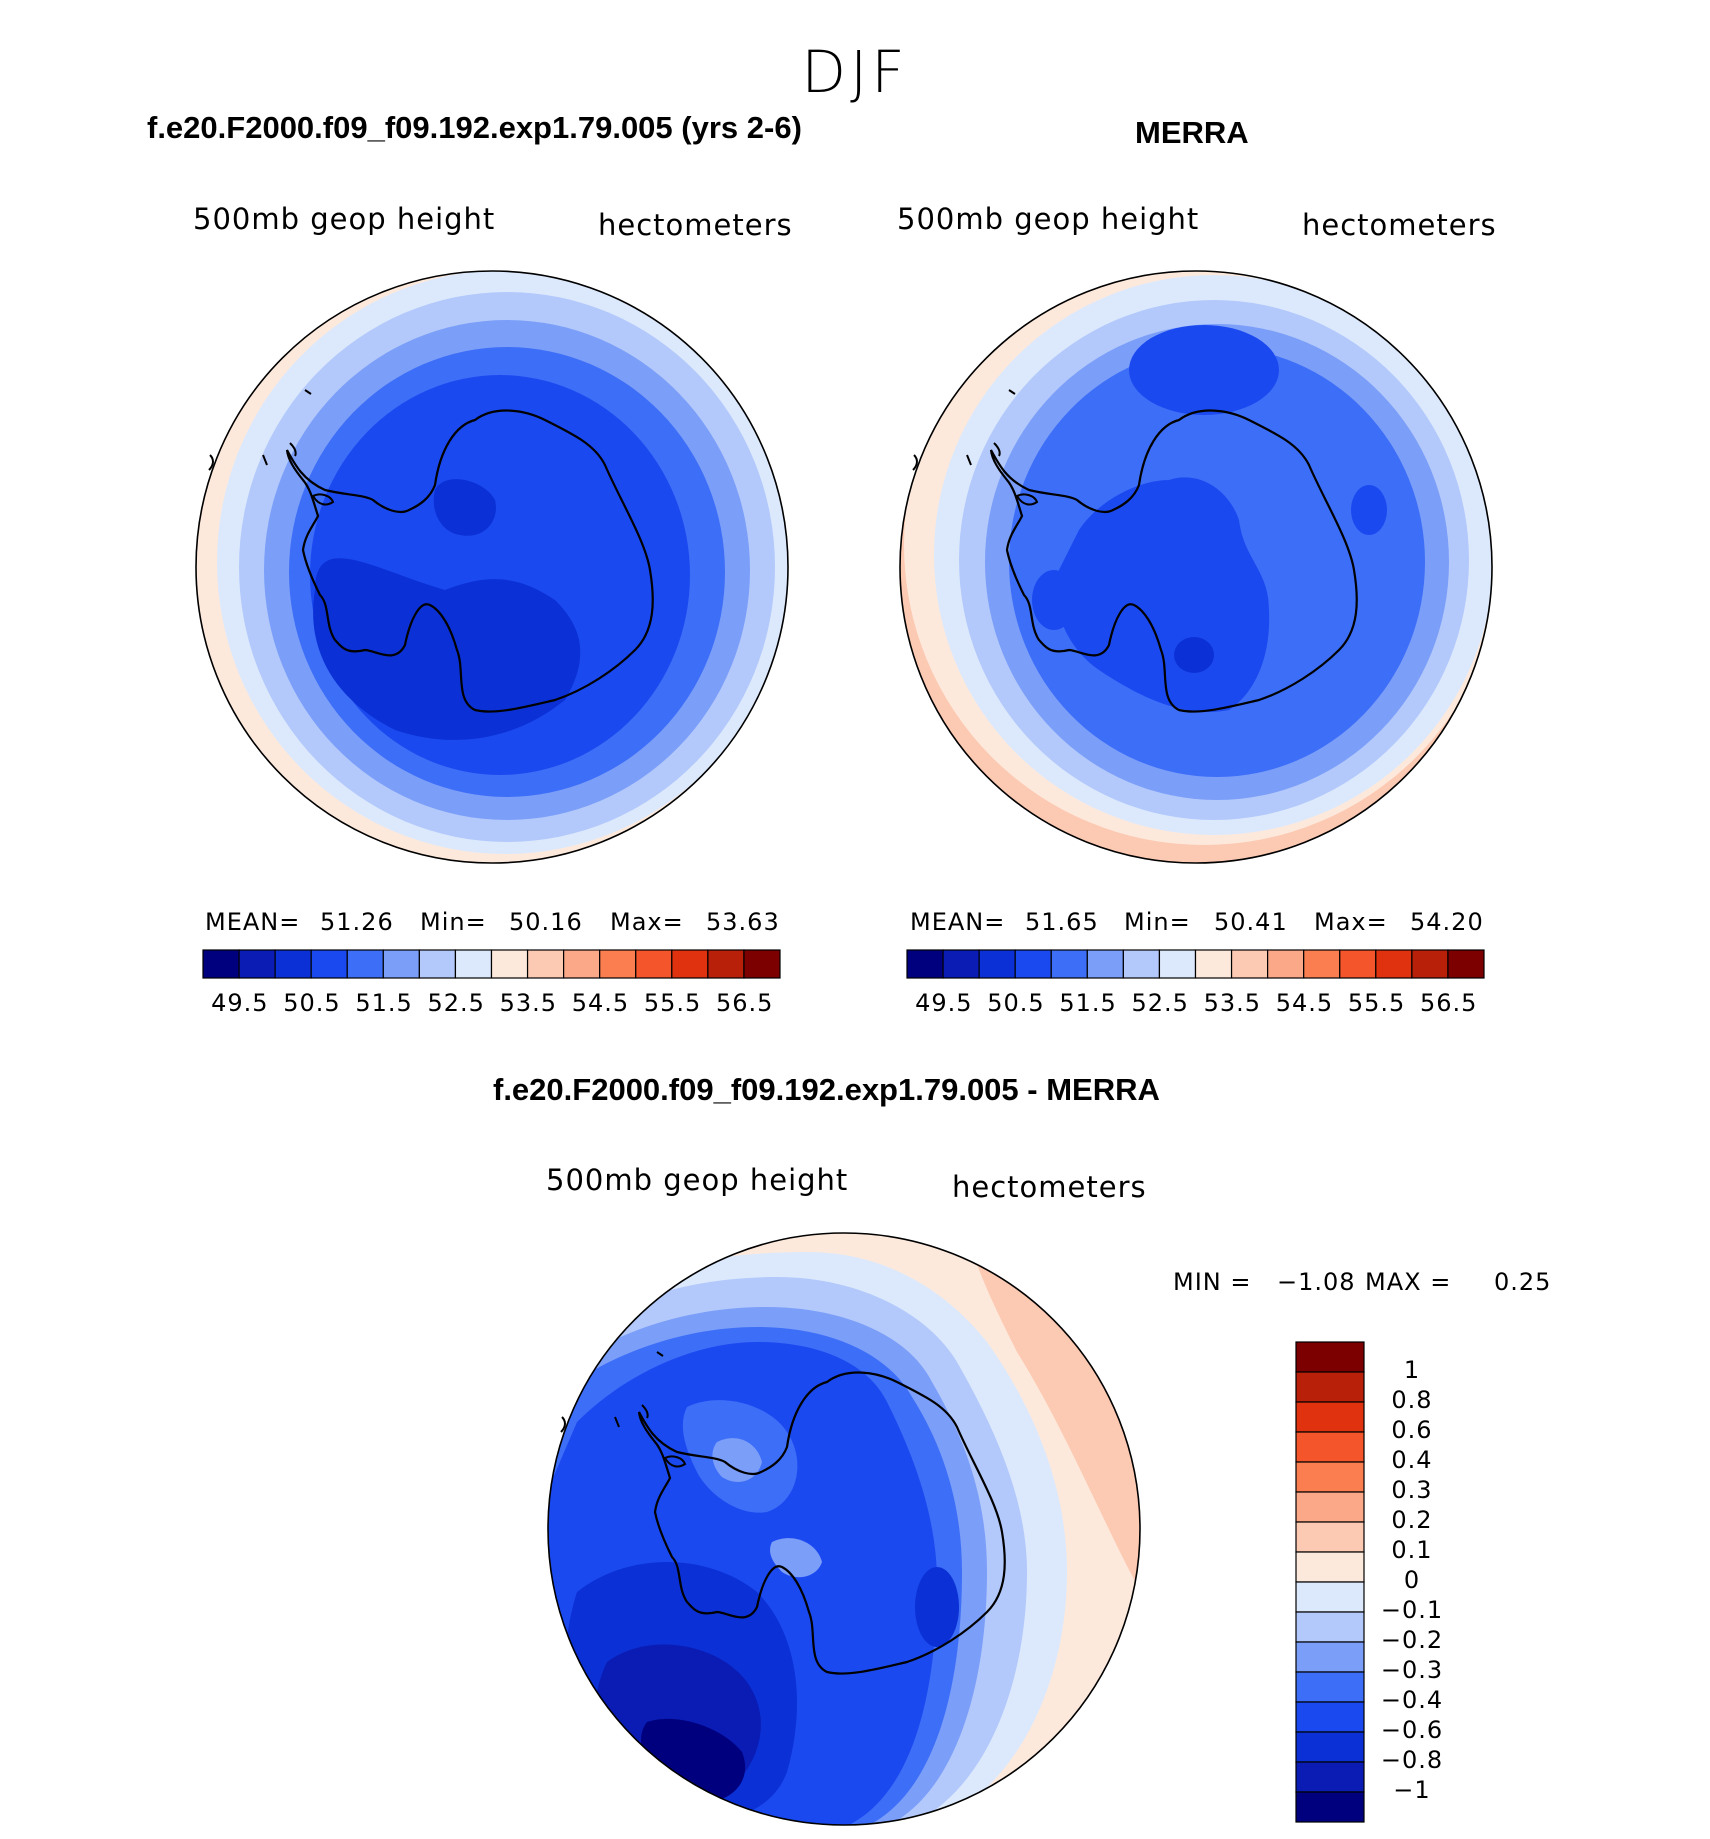  What do you see at coordinates (1412, 1730) in the screenshot?
I see `colorbar-tick-label: −0.6` at bounding box center [1412, 1730].